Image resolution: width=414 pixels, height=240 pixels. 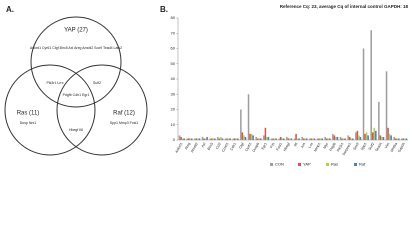 I want to click on region-text: Pdgfb Cdh1 Egr1, so click(x=76, y=95).